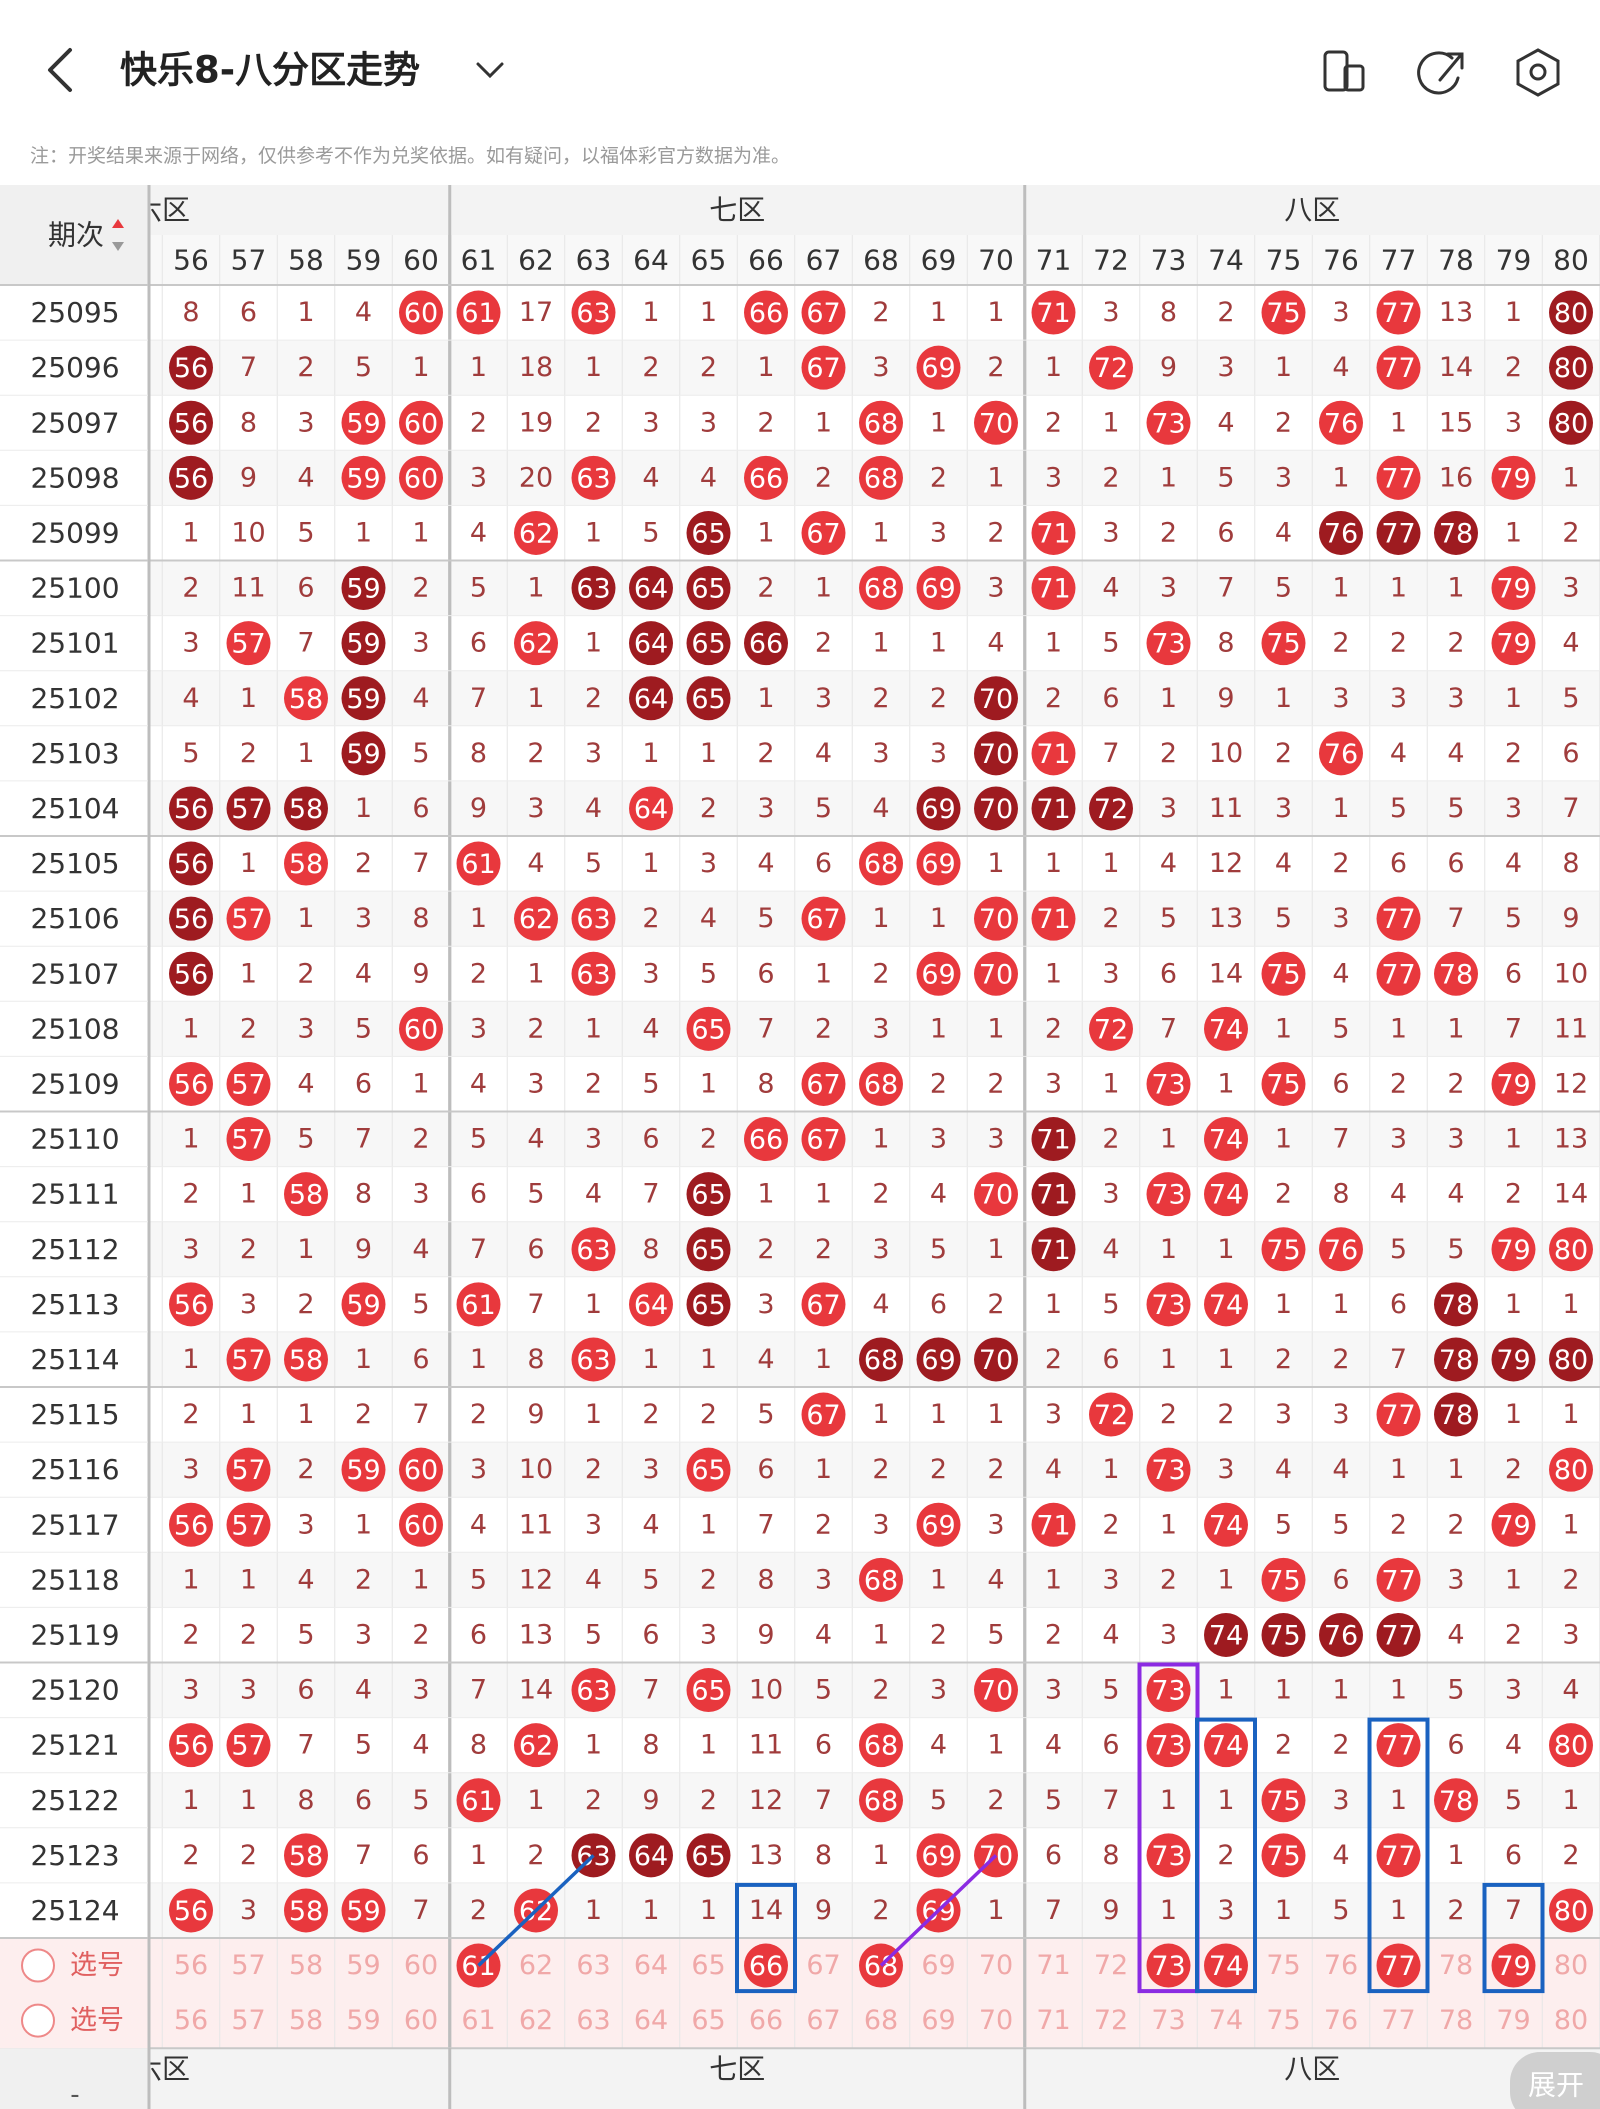 The width and height of the screenshot is (1600, 2109). What do you see at coordinates (536, 367) in the screenshot?
I see `miss-count: 18` at bounding box center [536, 367].